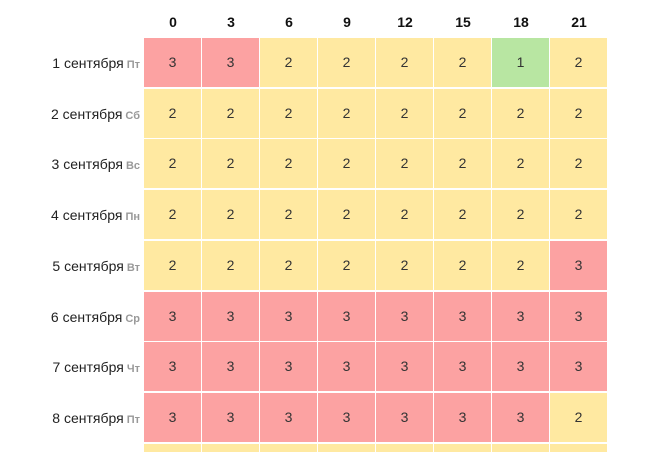 This screenshot has width=656, height=455. What do you see at coordinates (88, 63) in the screenshot?
I see `date-label: 1 сентября` at bounding box center [88, 63].